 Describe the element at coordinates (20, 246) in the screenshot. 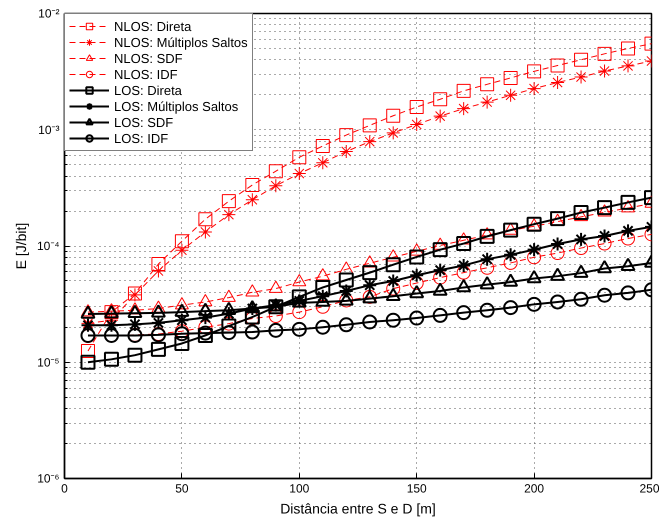

I see `y-axis-title: E [J/bit]` at that location.